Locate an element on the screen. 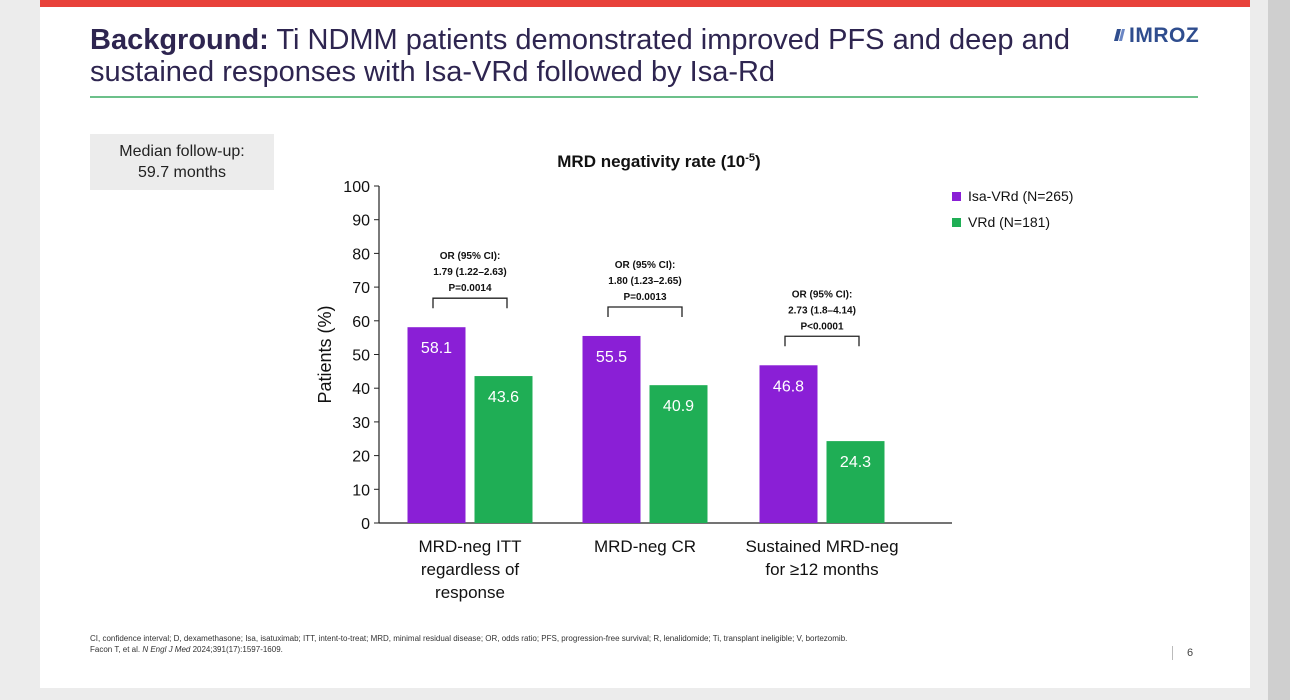 This screenshot has height=700, width=1290. y-tick-label: 0 is located at coordinates (365, 524).